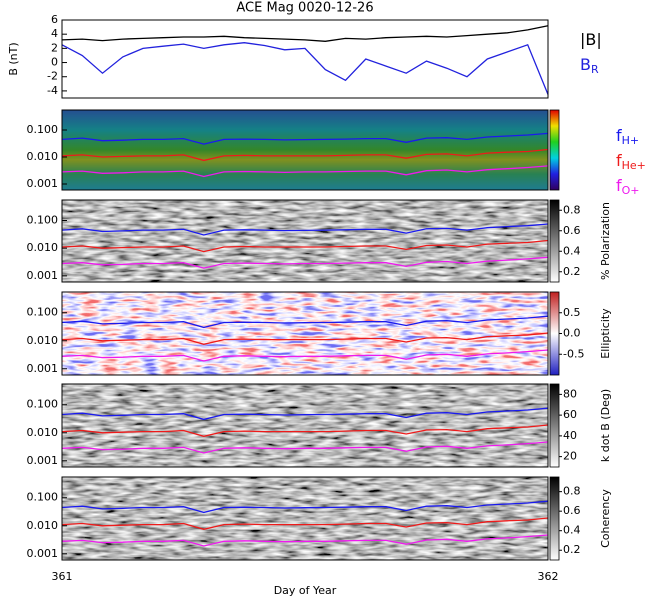 This screenshot has height=600, width=650. What do you see at coordinates (304, 8) in the screenshot?
I see `chart-title: ACE Mag 0020-12-26` at bounding box center [304, 8].